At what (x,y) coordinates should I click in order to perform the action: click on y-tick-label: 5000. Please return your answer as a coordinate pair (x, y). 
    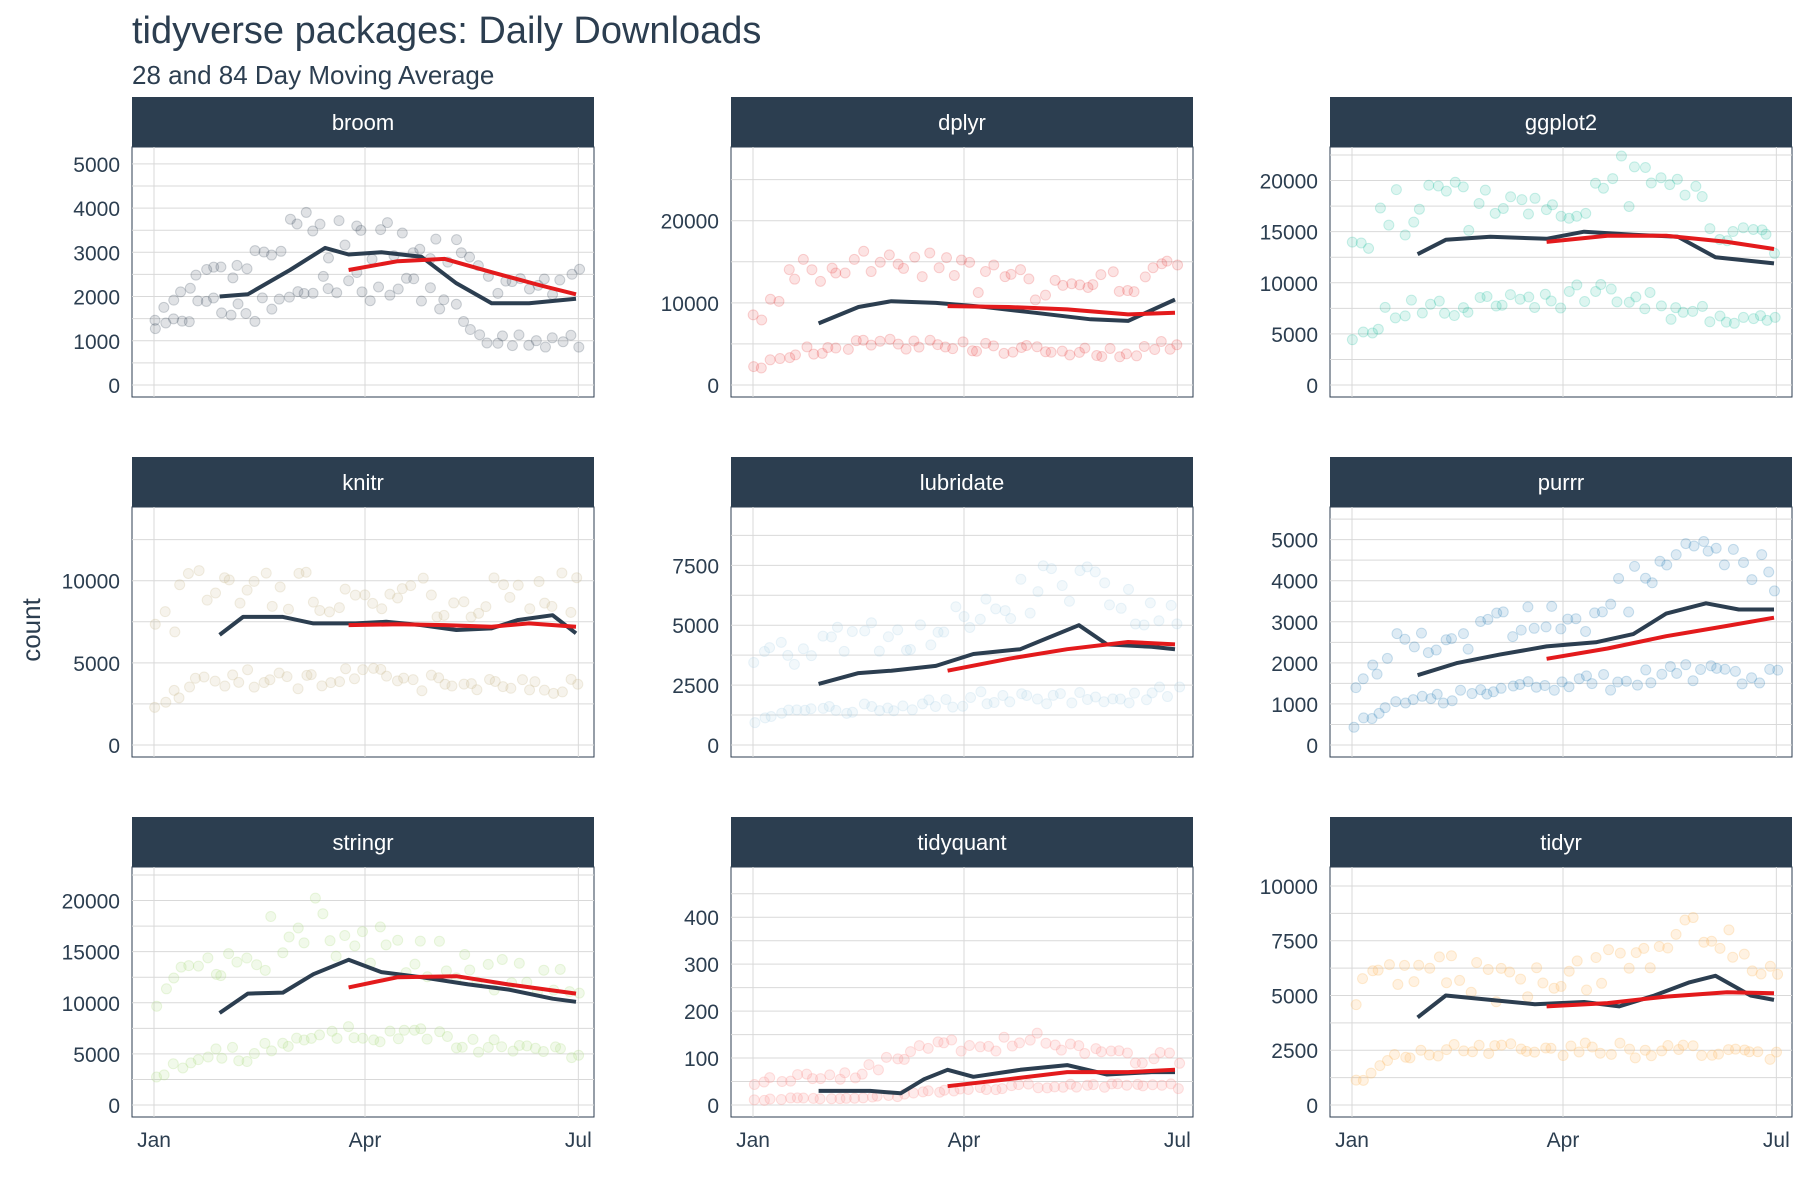
    Looking at the image, I should click on (96, 165).